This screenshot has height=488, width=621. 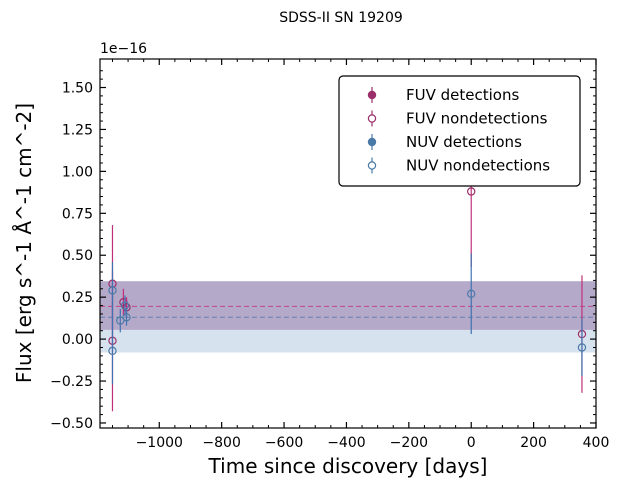 I want to click on x-tick-label: 200, so click(x=533, y=443).